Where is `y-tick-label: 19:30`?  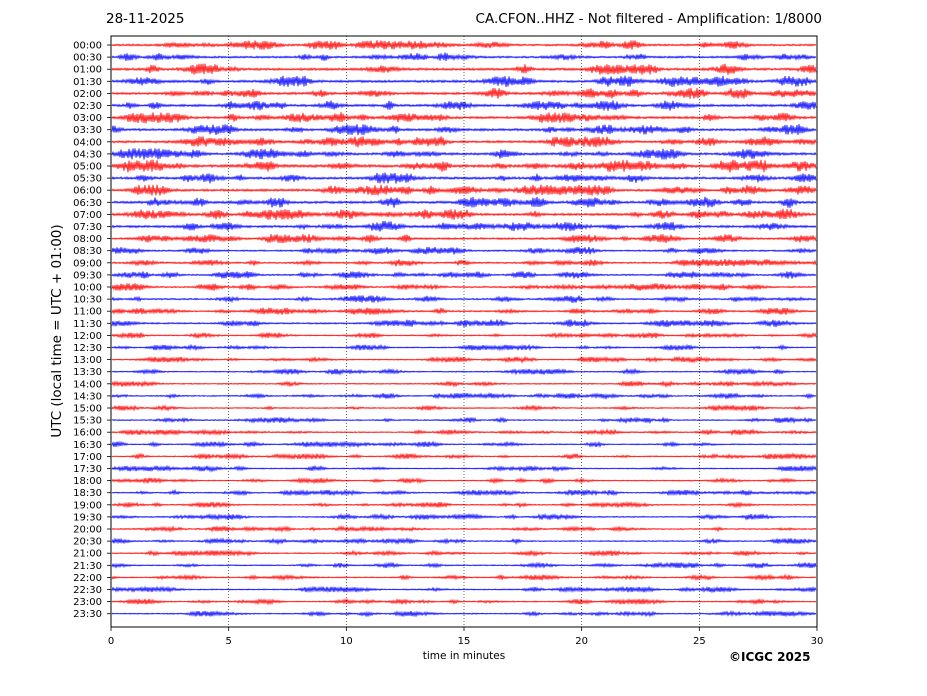 y-tick-label: 19:30 is located at coordinates (87, 517).